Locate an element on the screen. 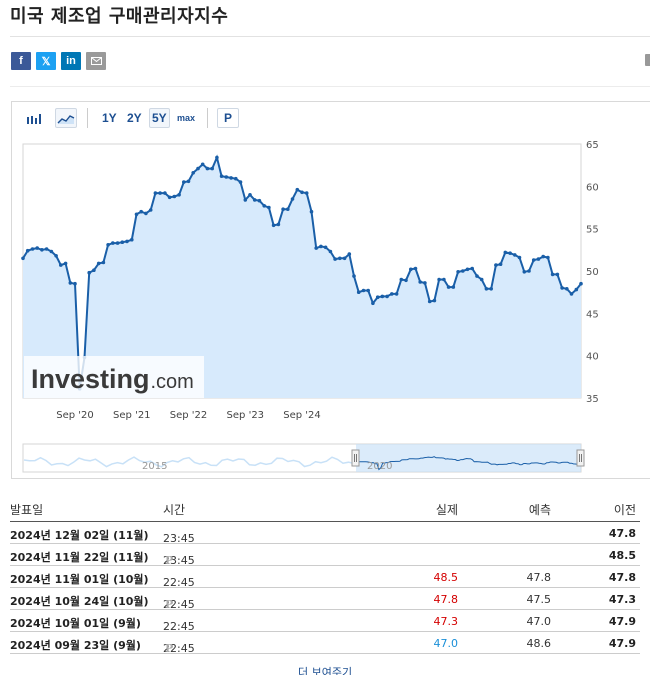 Image resolution: width=650 pixels, height=675 pixels. navigator-right-handle is located at coordinates (580, 458).